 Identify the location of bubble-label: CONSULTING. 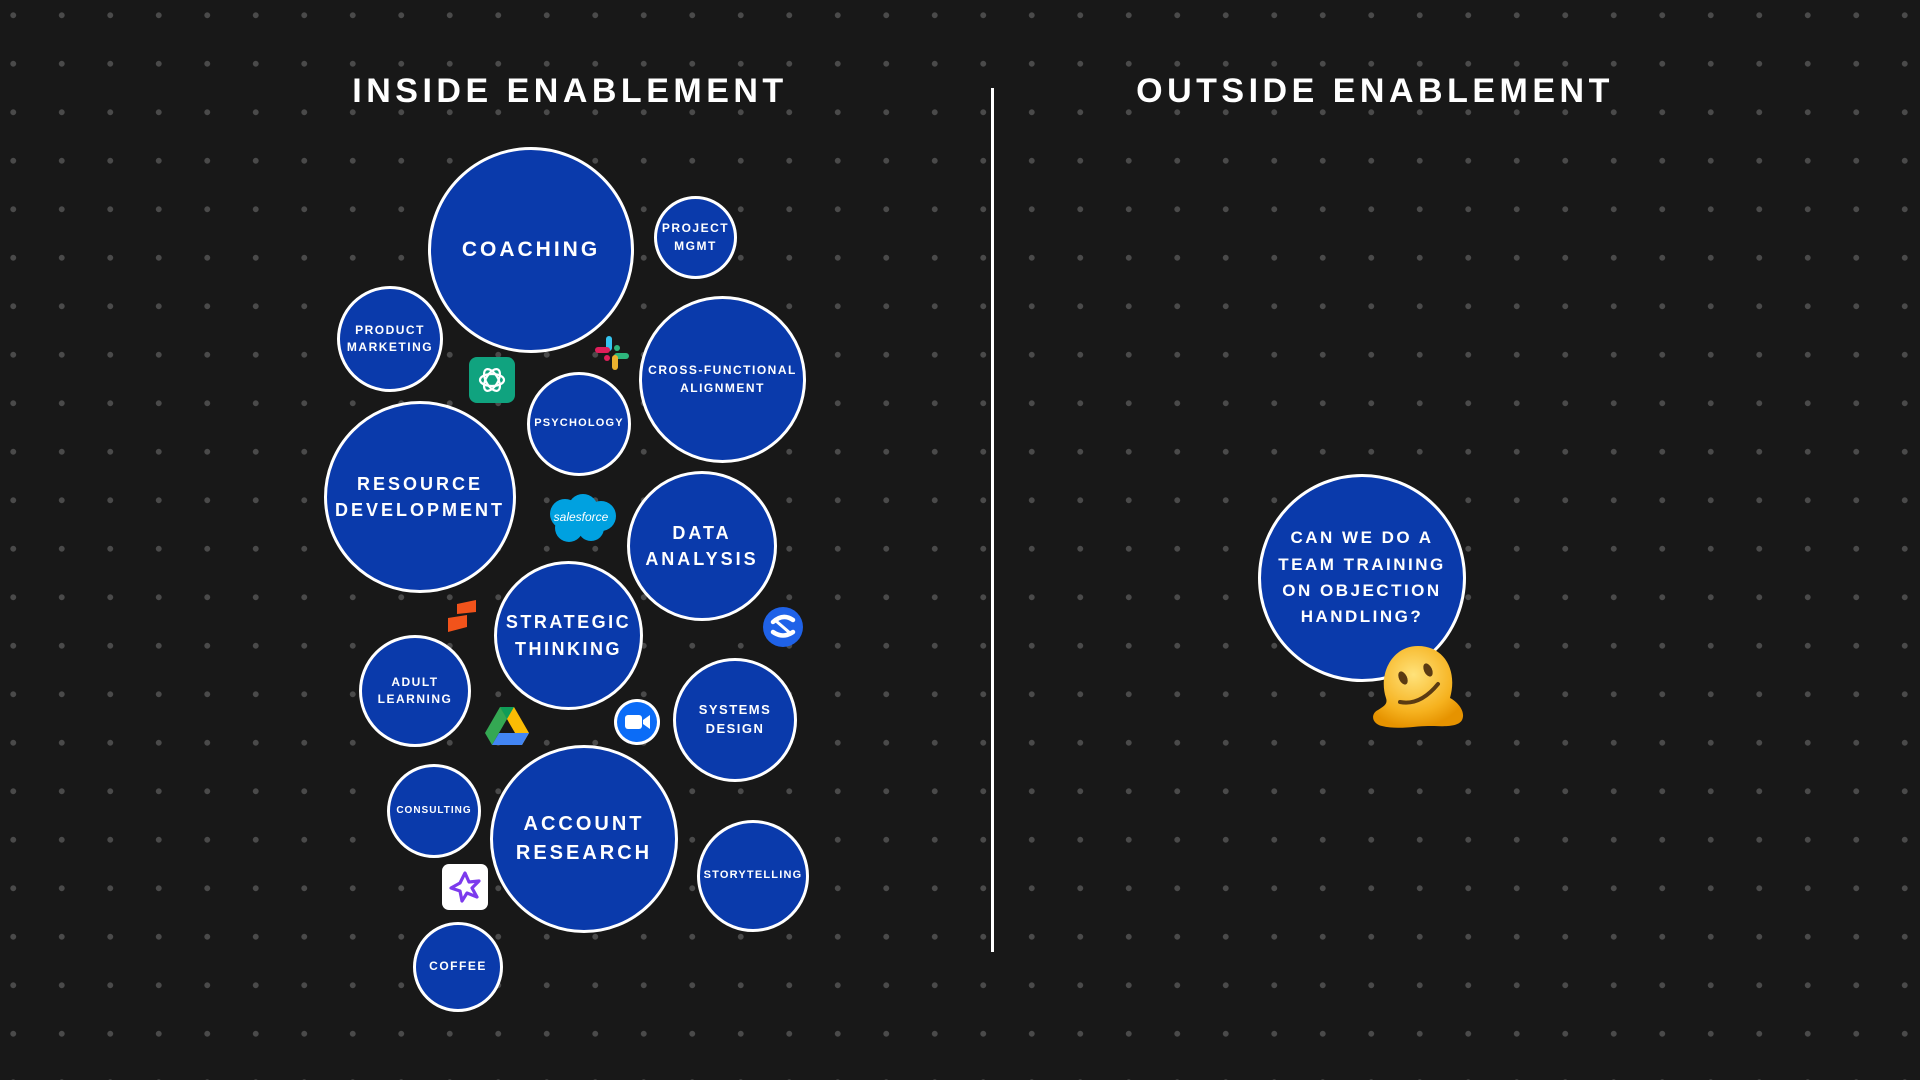
(434, 810).